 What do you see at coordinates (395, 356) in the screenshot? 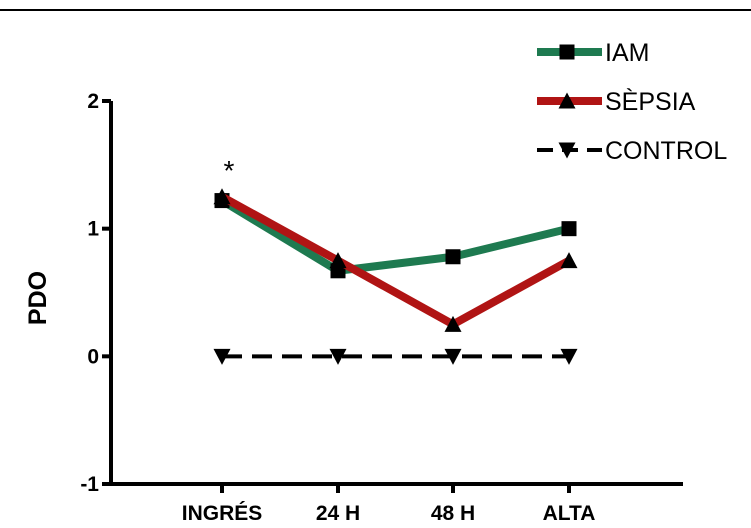
I see `series-control` at bounding box center [395, 356].